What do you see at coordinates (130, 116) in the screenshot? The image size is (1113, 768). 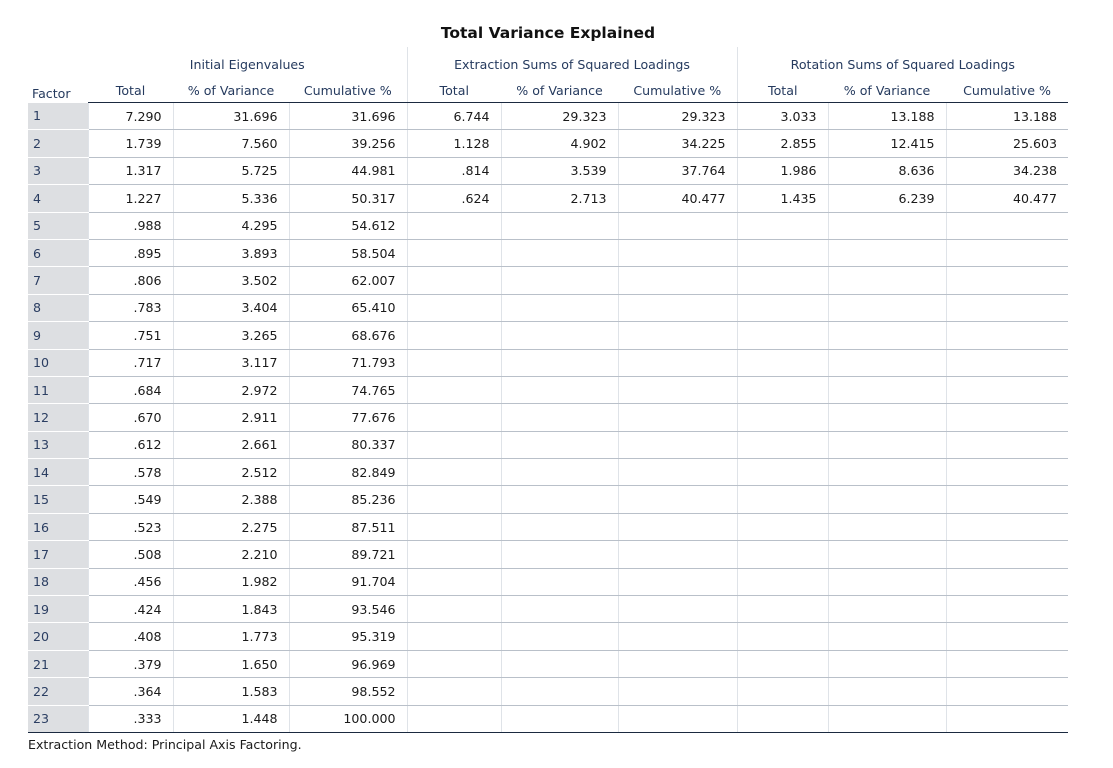 I see `table-cell: 7.290` at bounding box center [130, 116].